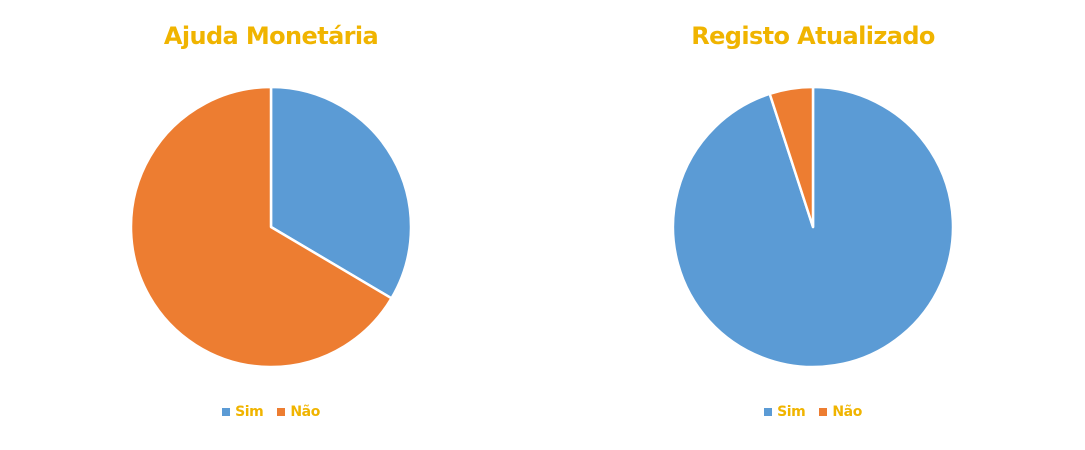  I want to click on chart-title: Registo Atualizado, so click(813, 36).